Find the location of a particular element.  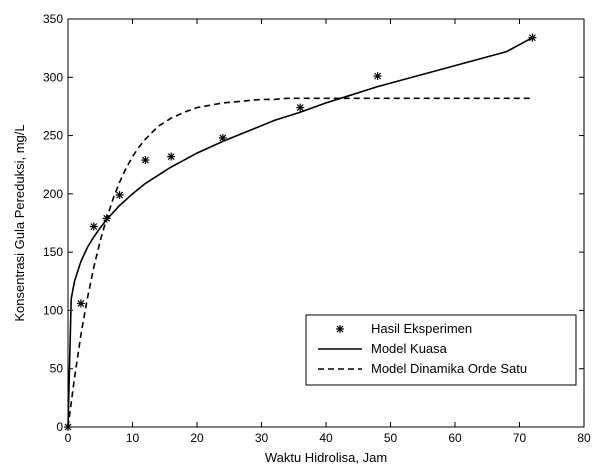

x-tick-label: 0 is located at coordinates (68, 438).